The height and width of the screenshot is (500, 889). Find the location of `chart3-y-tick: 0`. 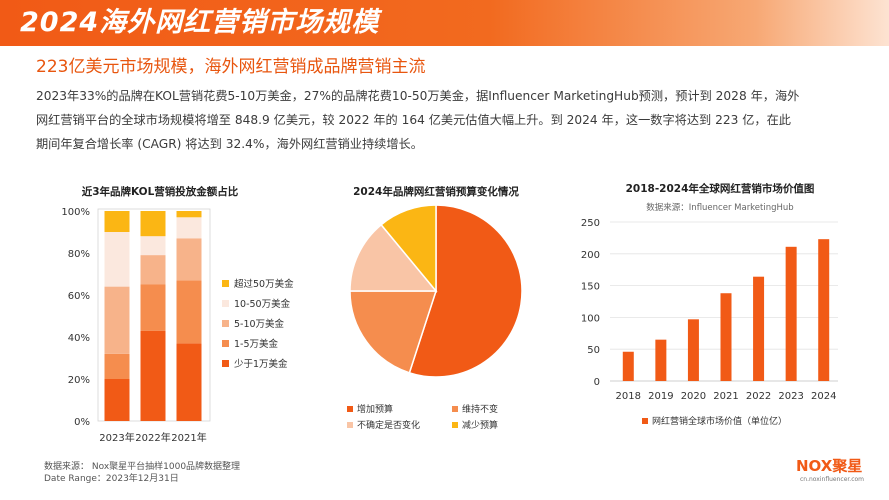

chart3-y-tick: 0 is located at coordinates (597, 382).